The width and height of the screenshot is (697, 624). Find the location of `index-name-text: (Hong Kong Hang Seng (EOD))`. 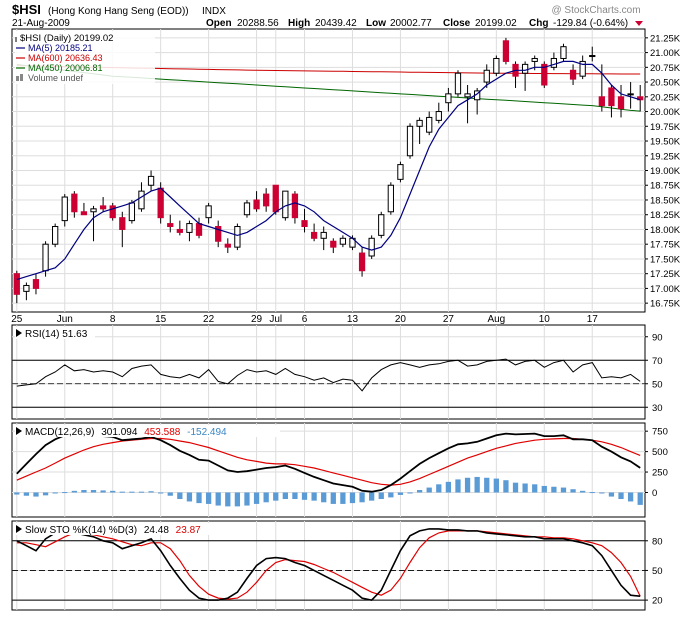

index-name-text: (Hong Kong Hang Seng (EOD)) is located at coordinates (118, 11).